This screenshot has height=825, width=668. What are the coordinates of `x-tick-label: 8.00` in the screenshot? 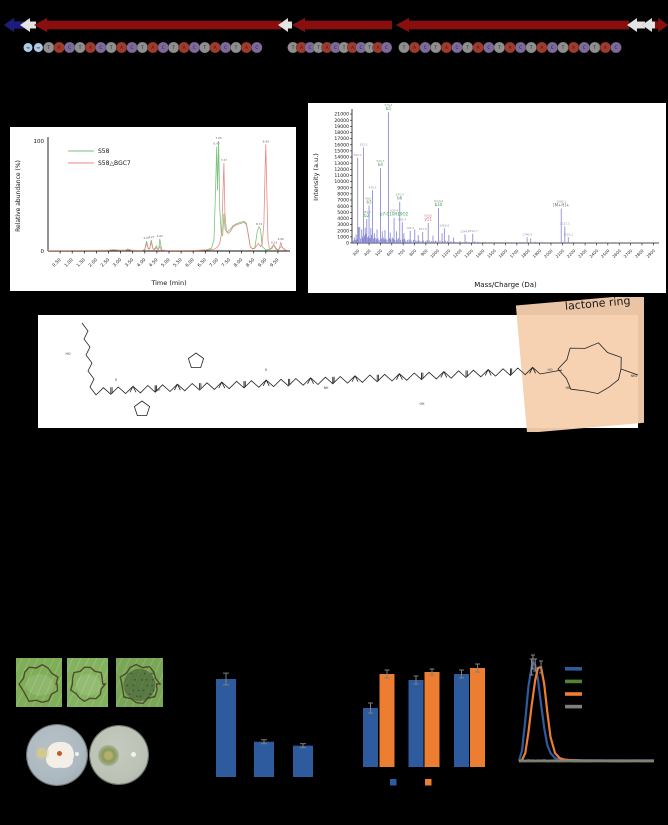 It's located at (238, 262).